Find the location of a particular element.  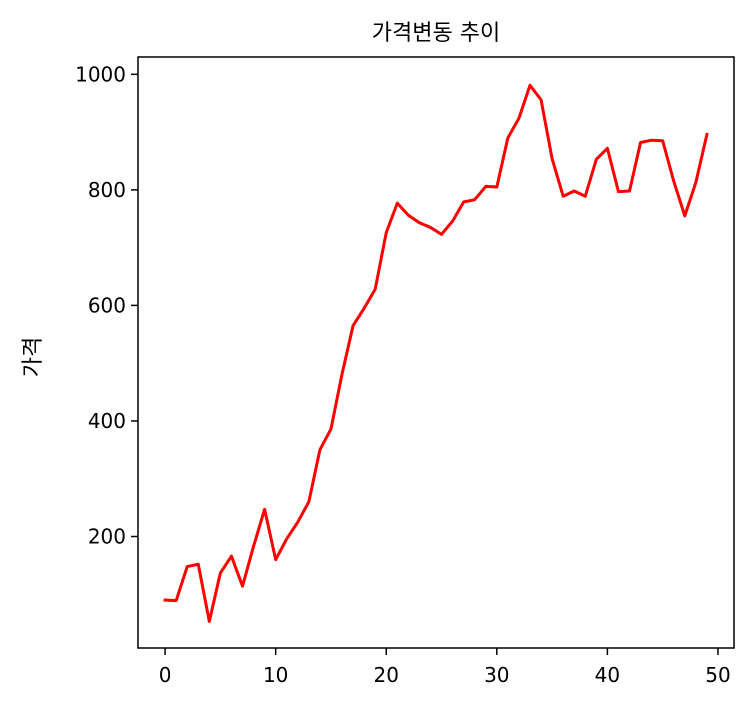

y-axis-label: 가격 is located at coordinates (33, 357).